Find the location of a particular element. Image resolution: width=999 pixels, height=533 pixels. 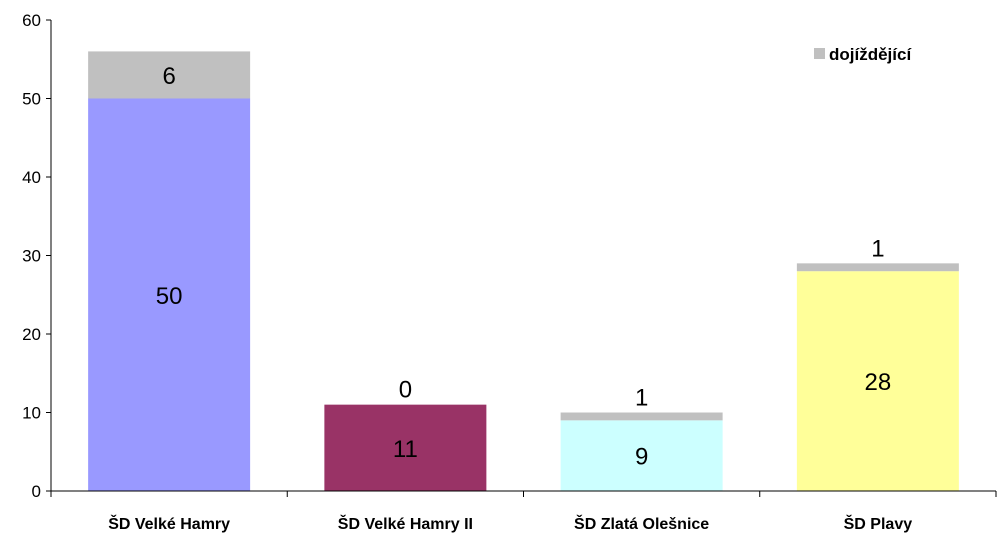

legend: dojíždějící is located at coordinates (863, 54).